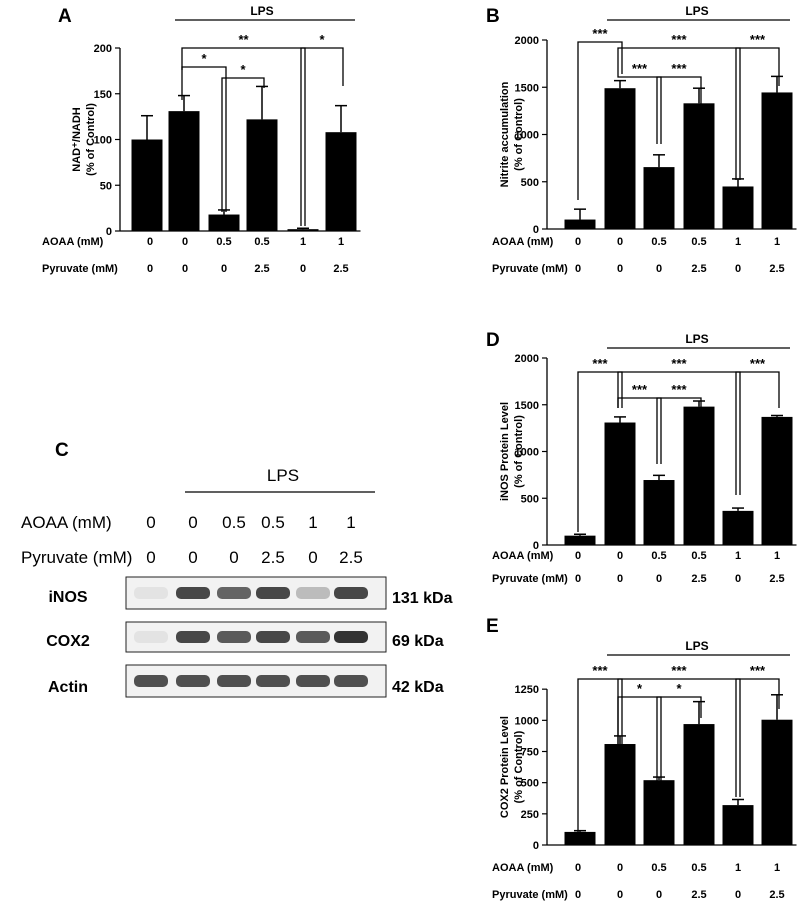 Image resolution: width=809 pixels, height=907 pixels. Describe the element at coordinates (68, 687) in the screenshot. I see `protein-label: Actin` at that location.